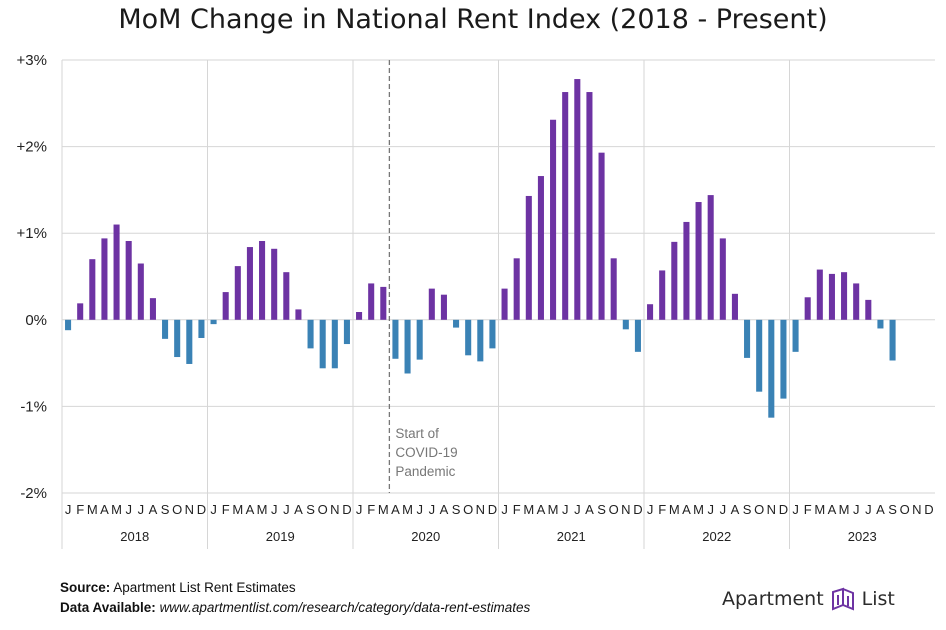 The width and height of the screenshot is (946, 630). I want to click on covid-annotation: Start of COVID-19 Pandemic, so click(423, 276).